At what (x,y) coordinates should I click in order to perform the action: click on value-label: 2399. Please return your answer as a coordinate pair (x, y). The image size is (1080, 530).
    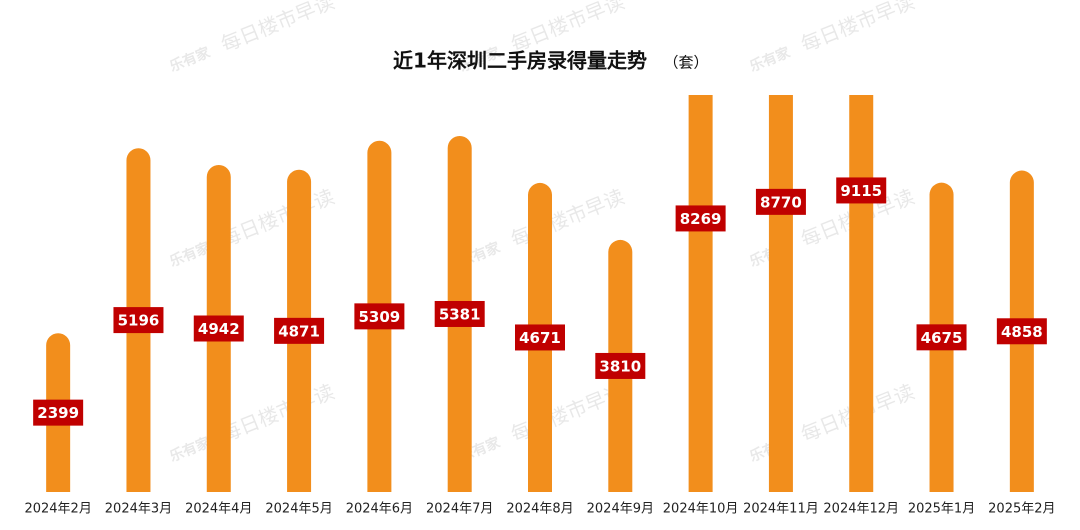
    Looking at the image, I should click on (58, 413).